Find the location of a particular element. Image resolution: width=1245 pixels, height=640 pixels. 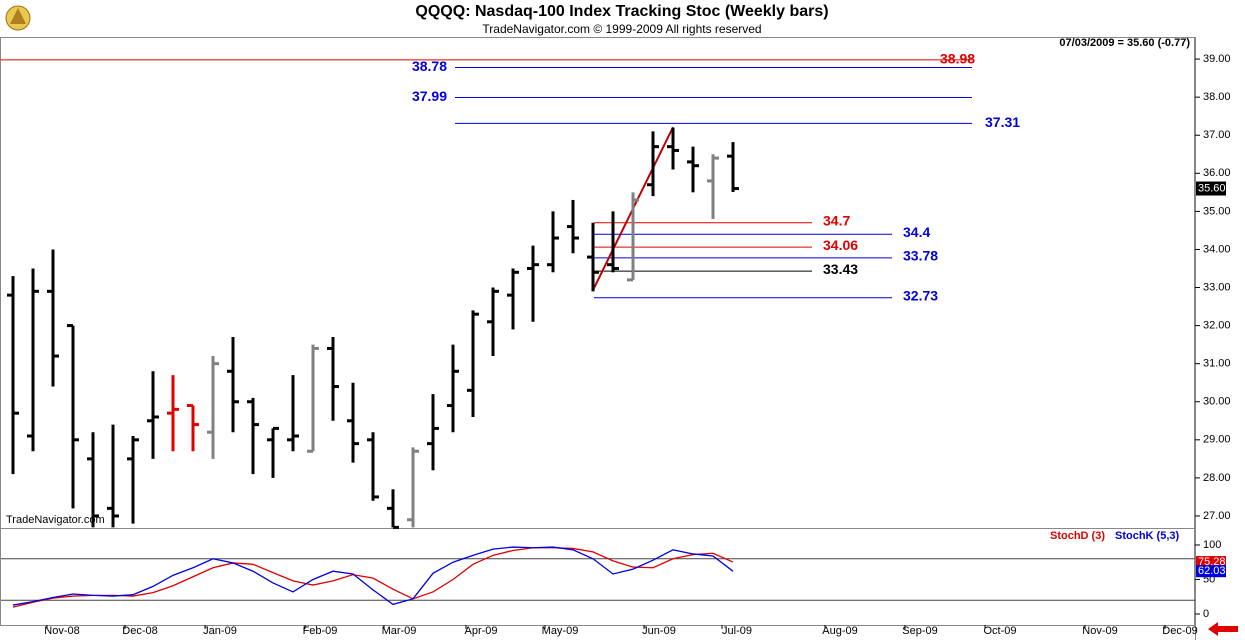

x-tick-label: May-09 is located at coordinates (560, 631).